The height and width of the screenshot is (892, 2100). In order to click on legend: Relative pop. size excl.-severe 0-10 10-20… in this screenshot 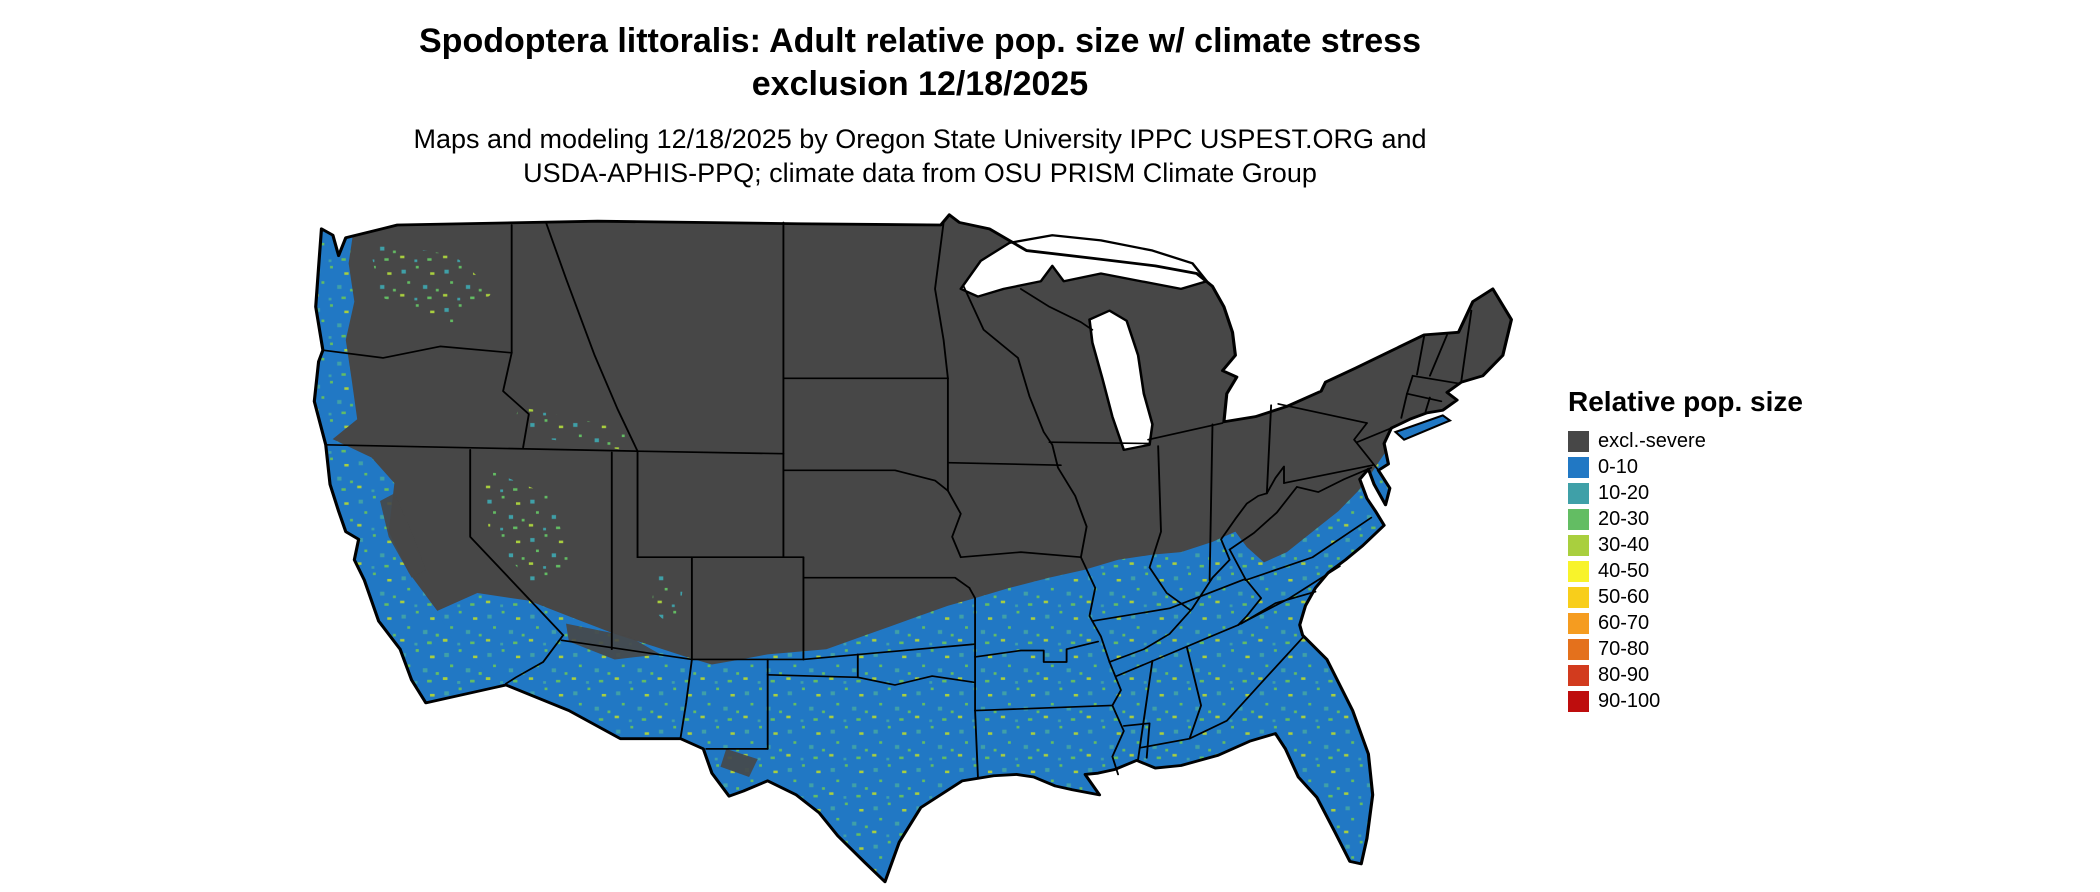, I will do `click(1723, 551)`.